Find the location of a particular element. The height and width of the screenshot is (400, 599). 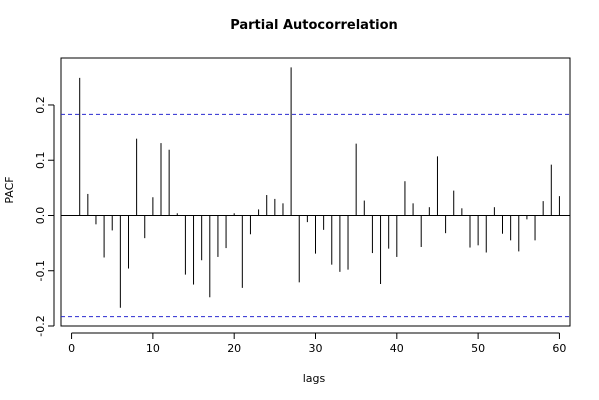

y-tick-label-0: -0.2 is located at coordinates (40, 325).